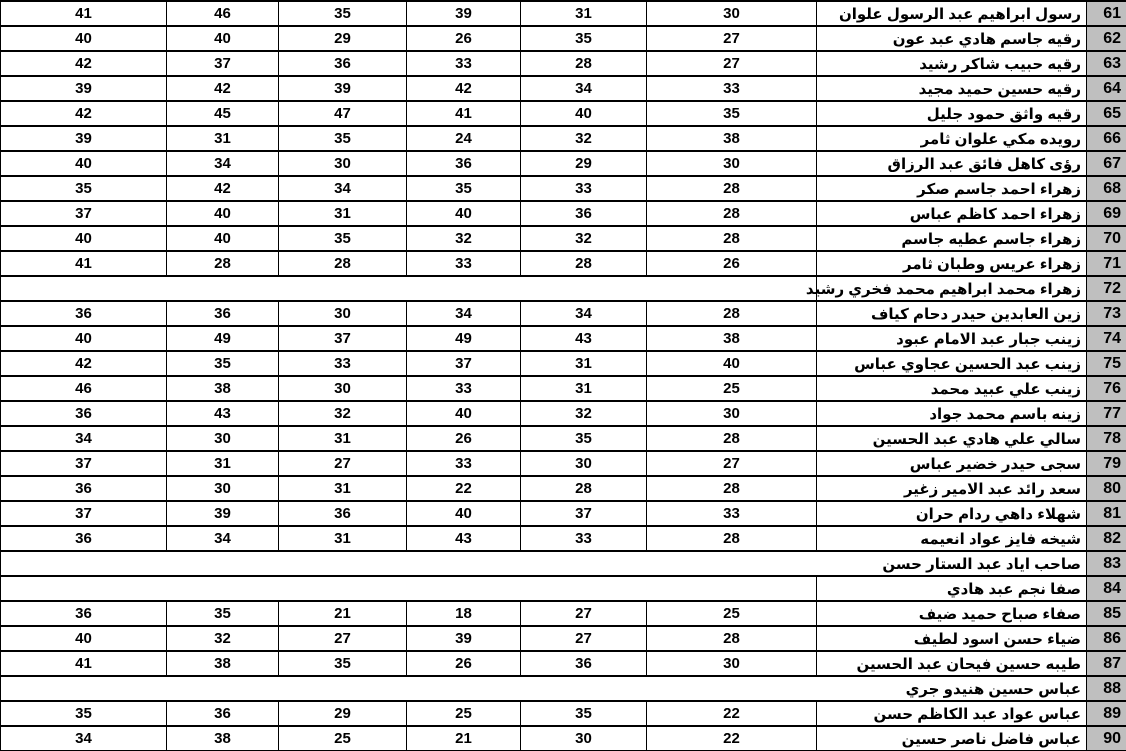 This screenshot has width=1126, height=751. What do you see at coordinates (1106, 113) in the screenshot?
I see `row-number-cell: 65` at bounding box center [1106, 113].